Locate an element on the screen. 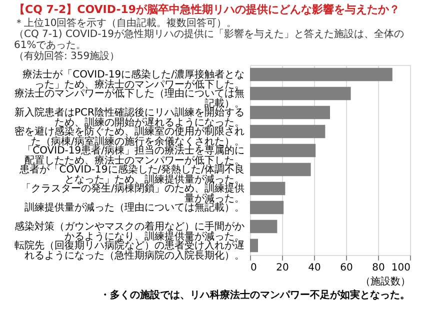 Image resolution: width=427 pixels, height=320 pixels. chart-title: 【CQ 7-2】COVID-19が脳卒中急性期リハの提供にどんな影響を与えたか？ is located at coordinates (207, 9).